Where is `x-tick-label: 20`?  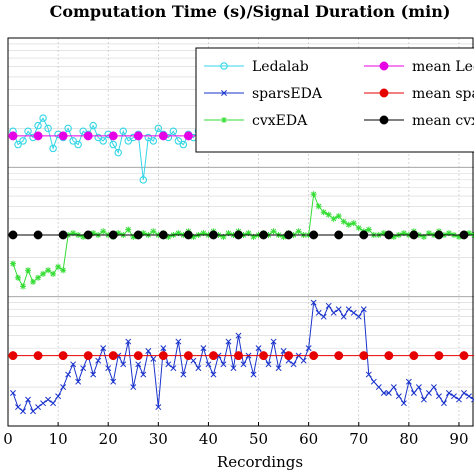 x-tick-label: 20 is located at coordinates (108, 439).